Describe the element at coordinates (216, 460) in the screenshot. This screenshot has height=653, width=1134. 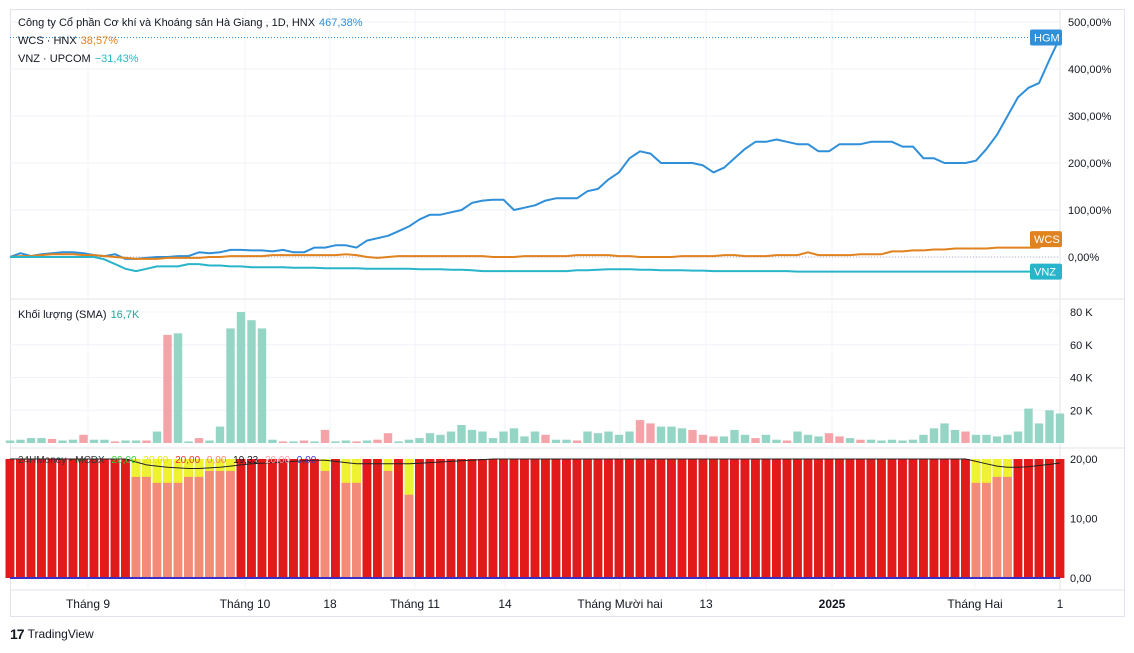
I see `legend-mcdx-v4: 0,00` at that location.